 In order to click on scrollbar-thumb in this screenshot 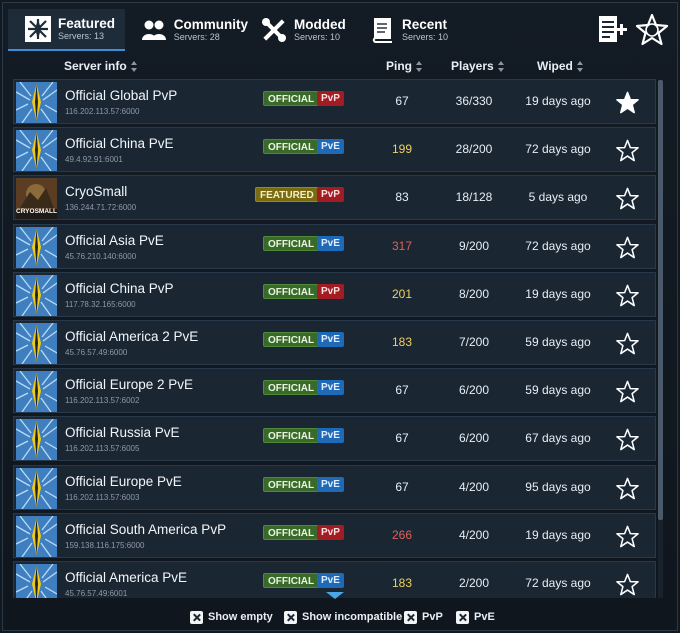, I will do `click(660, 300)`.